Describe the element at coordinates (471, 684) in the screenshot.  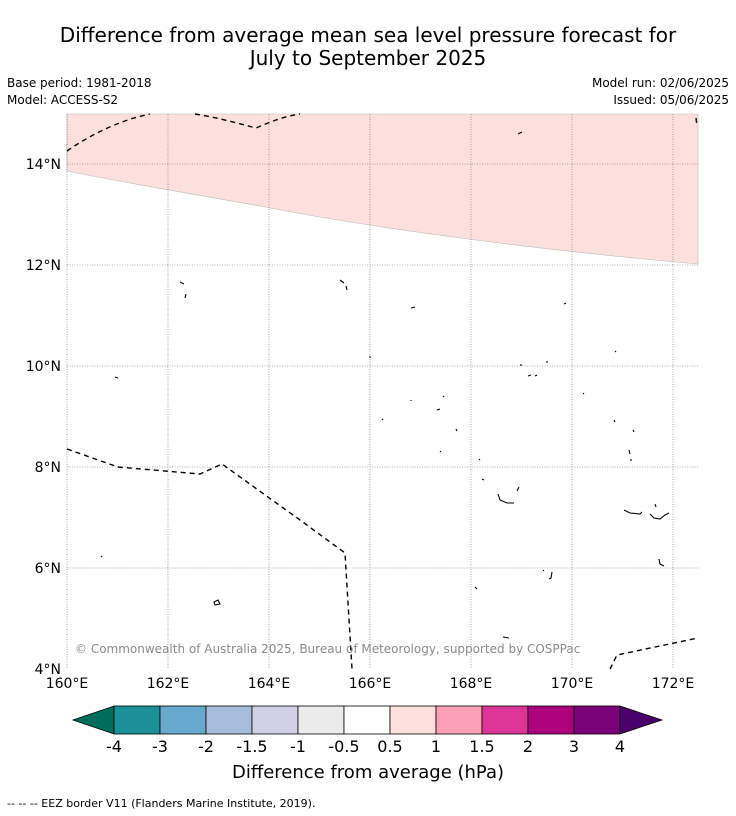
I see `lon-label: 168°E` at that location.